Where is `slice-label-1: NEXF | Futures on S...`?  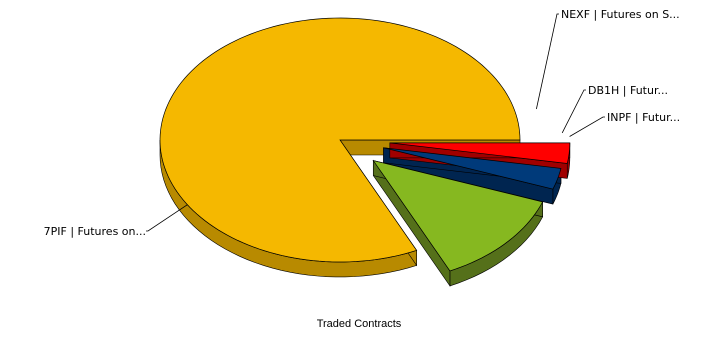 slice-label-1: NEXF | Futures on S... is located at coordinates (620, 14).